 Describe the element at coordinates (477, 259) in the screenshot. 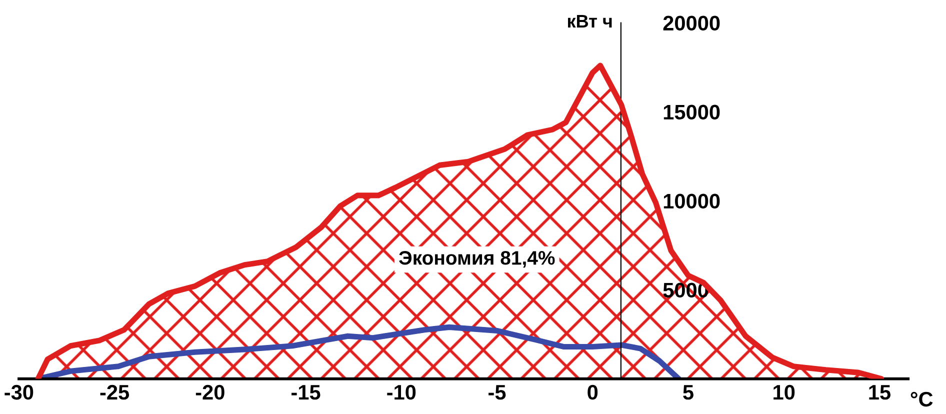

I see `annotation: Экономия 81,4%` at that location.